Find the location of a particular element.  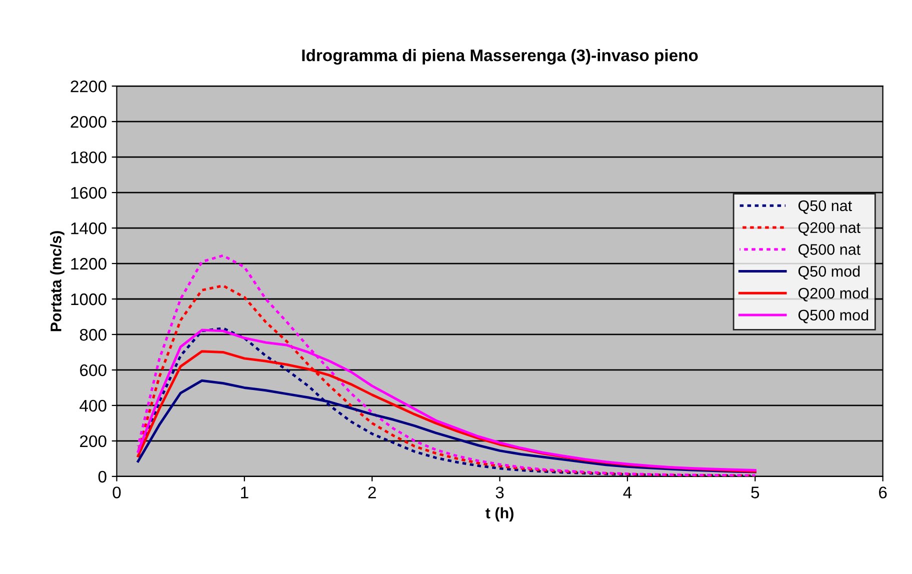

x-tick-label: 1 is located at coordinates (244, 492).